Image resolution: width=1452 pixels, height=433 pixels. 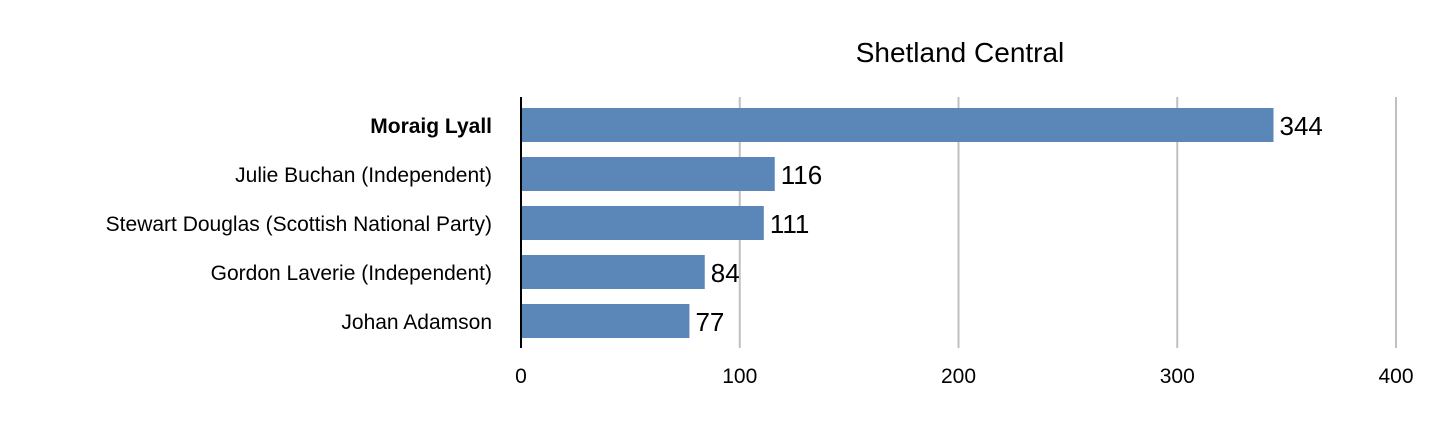 I want to click on category-label-1: Moraig Lyall, so click(x=431, y=126).